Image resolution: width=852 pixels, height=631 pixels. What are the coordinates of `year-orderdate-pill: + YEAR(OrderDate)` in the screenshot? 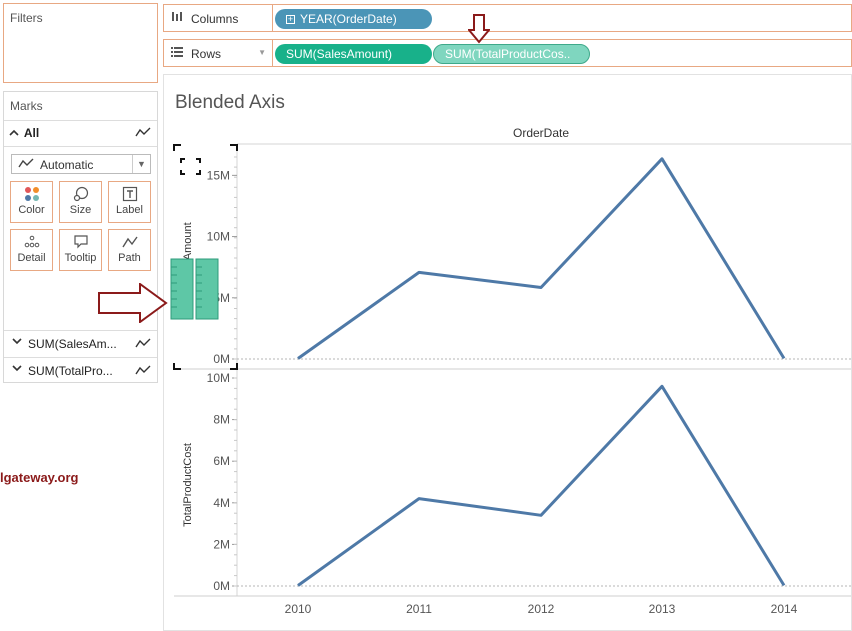 It's located at (353, 19).